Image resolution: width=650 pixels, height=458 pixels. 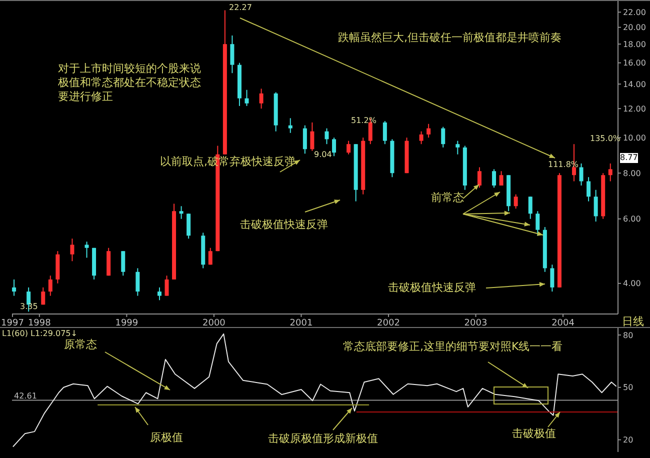 What do you see at coordinates (628, 440) in the screenshot?
I see `y-tick-label: 20` at bounding box center [628, 440].